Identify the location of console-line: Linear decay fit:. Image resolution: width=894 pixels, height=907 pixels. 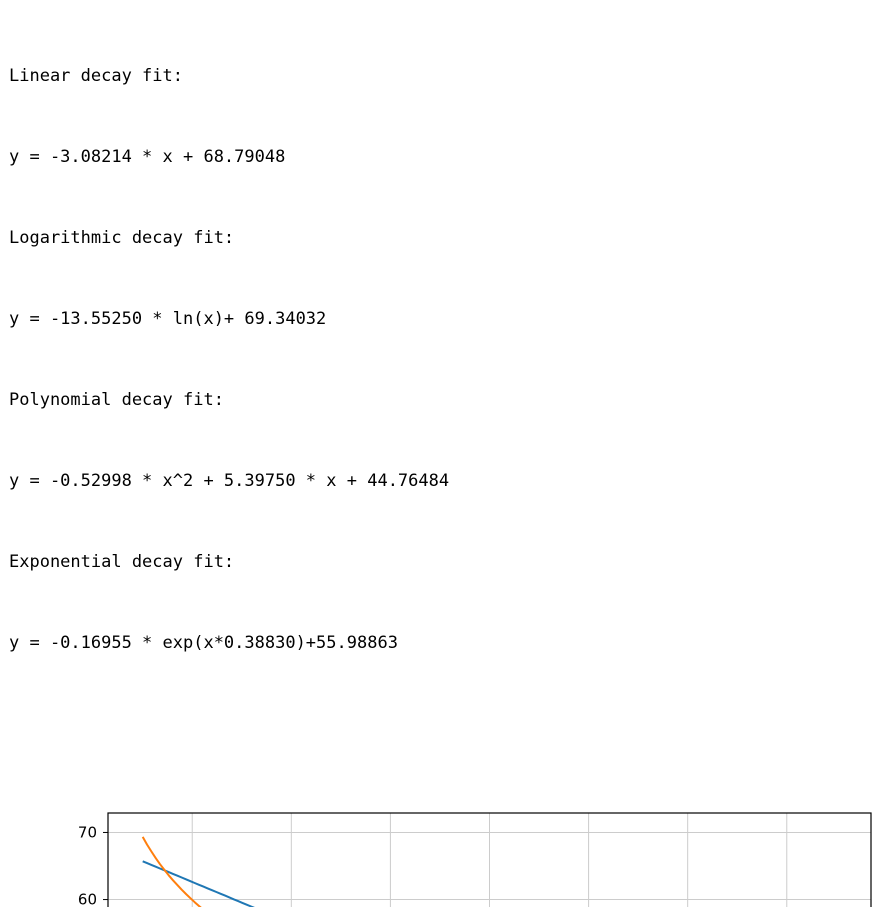
(96, 76).